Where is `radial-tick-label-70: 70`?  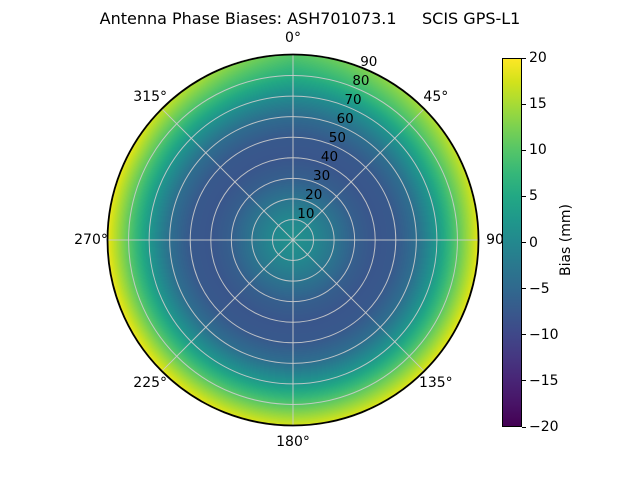 radial-tick-label-70: 70 is located at coordinates (353, 100).